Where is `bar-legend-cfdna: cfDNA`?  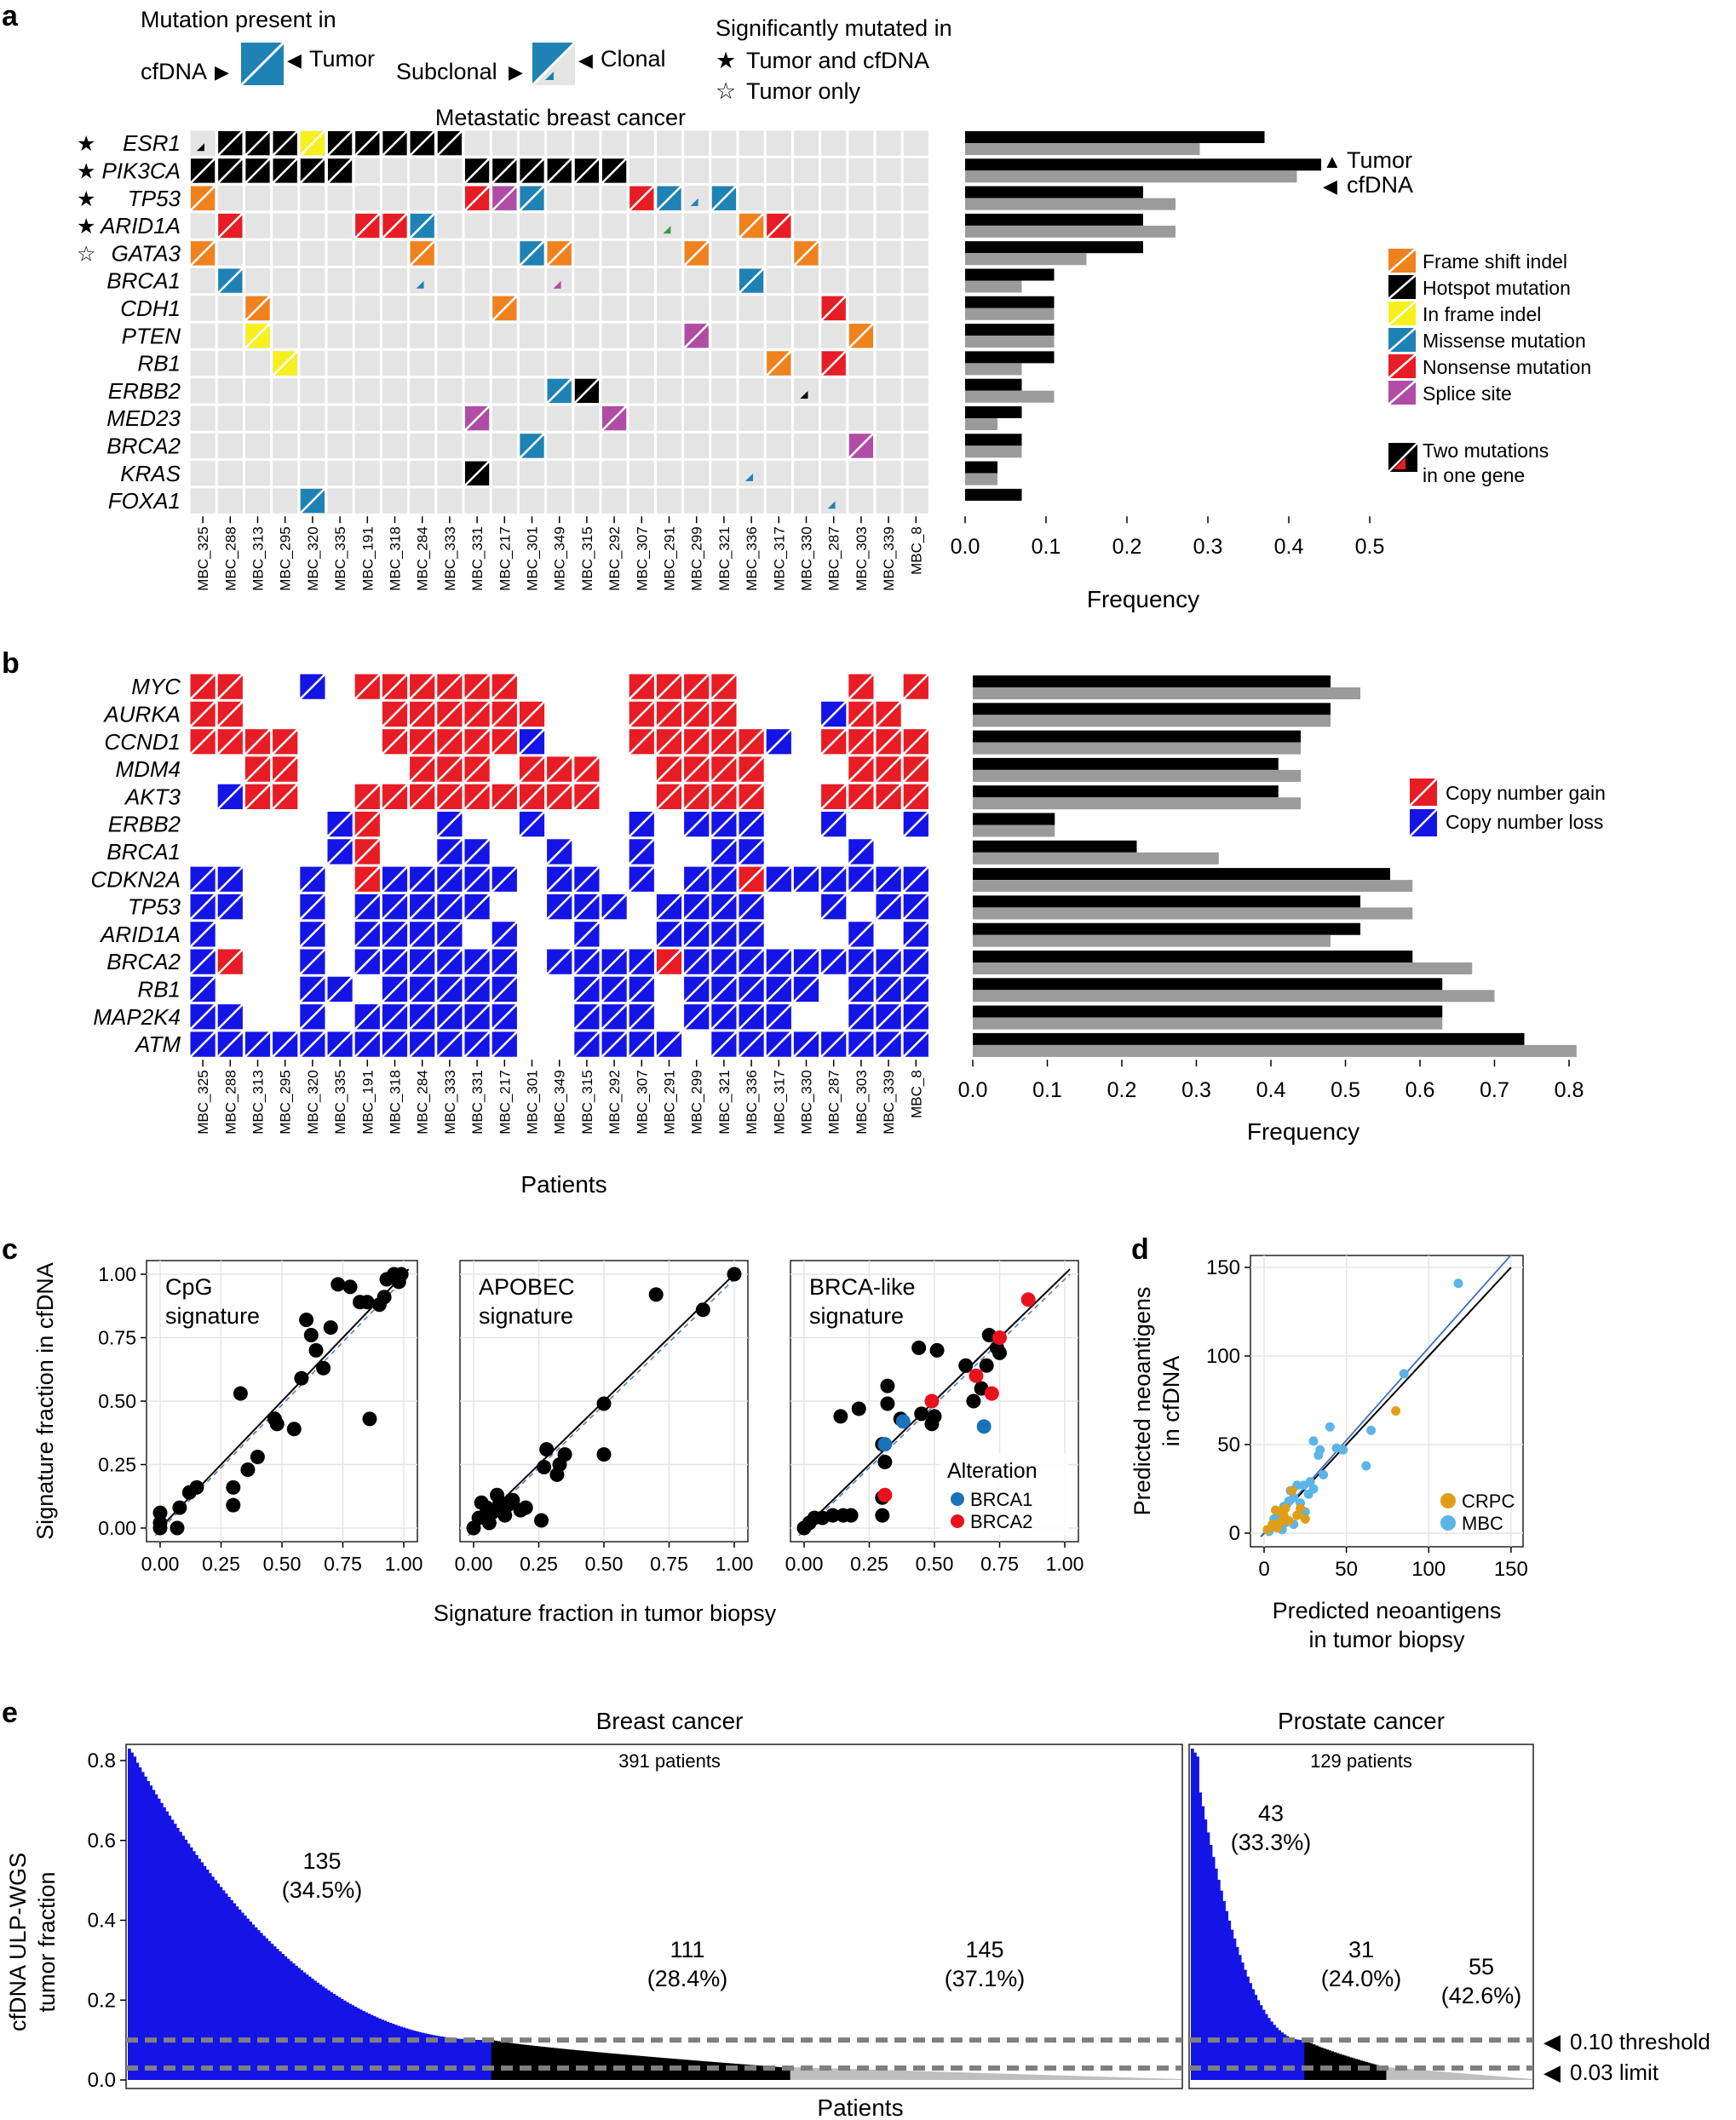 bar-legend-cfdna: cfDNA is located at coordinates (1380, 185).